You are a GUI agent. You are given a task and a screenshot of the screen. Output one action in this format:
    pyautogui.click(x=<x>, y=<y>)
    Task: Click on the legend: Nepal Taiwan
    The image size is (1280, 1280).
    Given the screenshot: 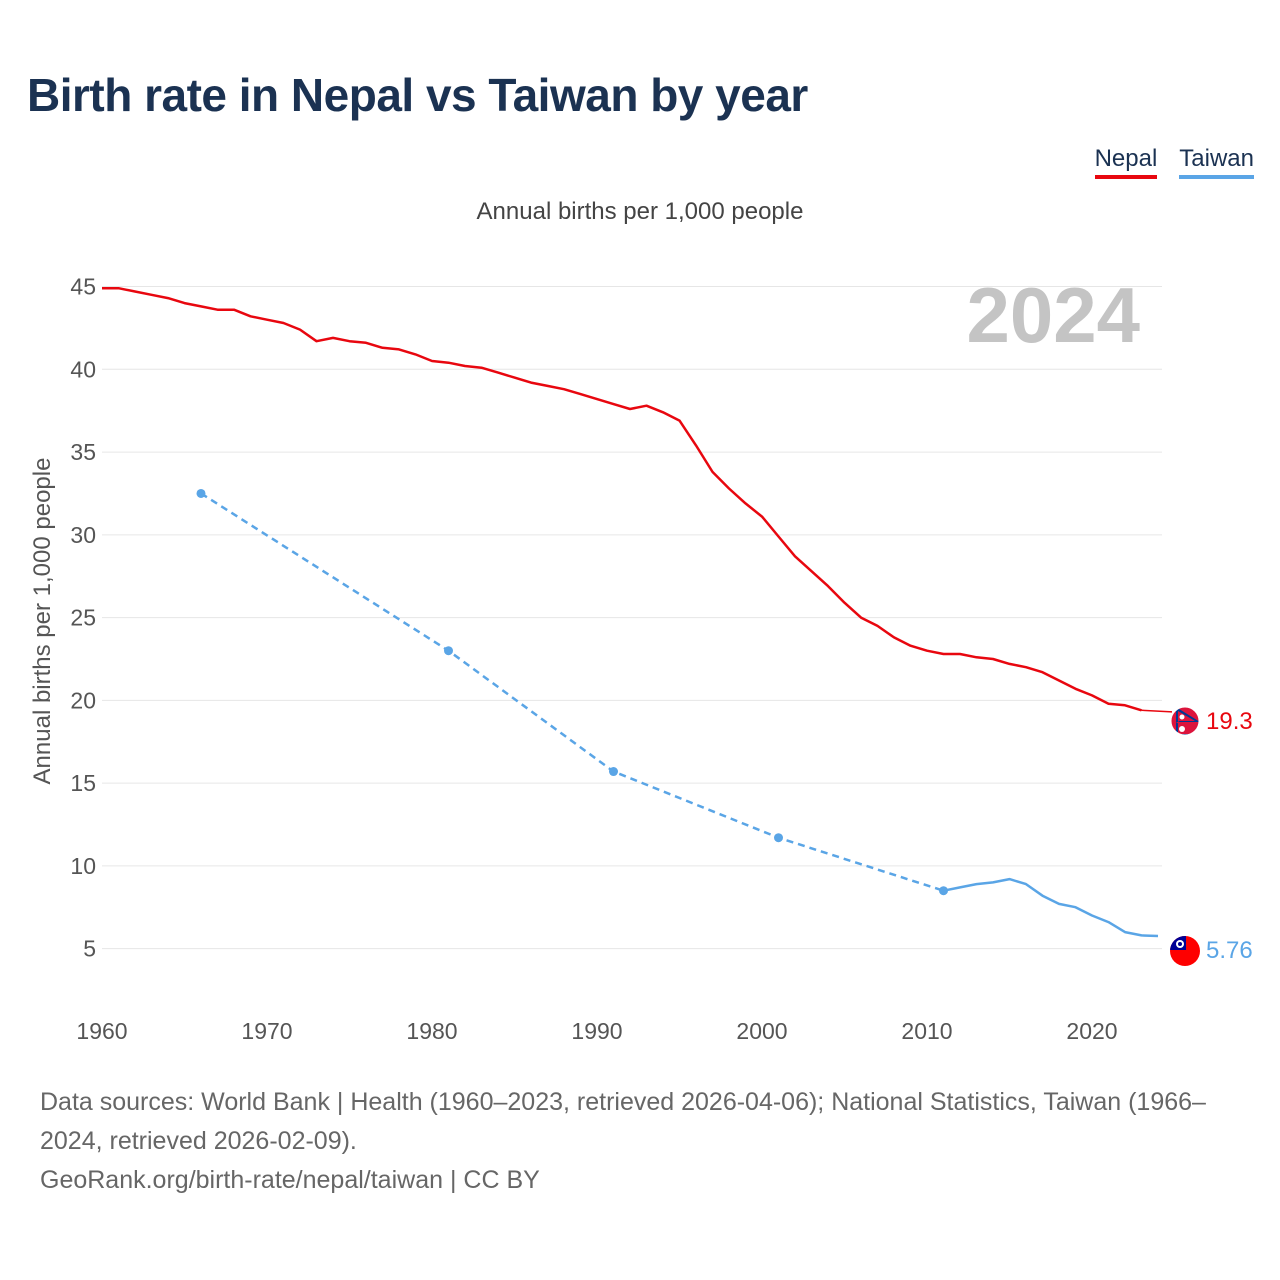 What is the action you would take?
    pyautogui.click(x=1174, y=162)
    